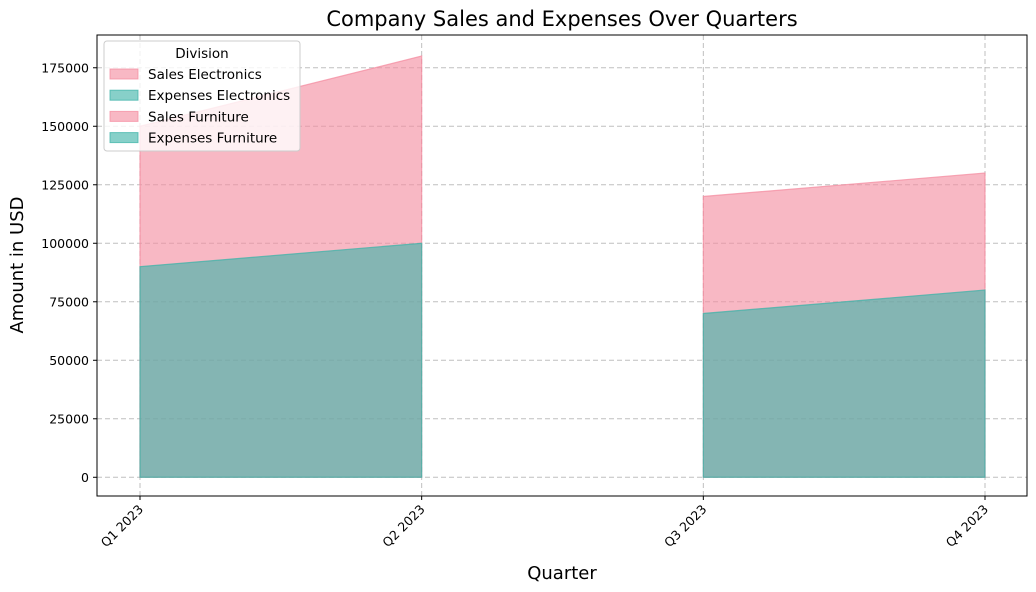  I want to click on y-tick-label: 0, so click(85, 477).